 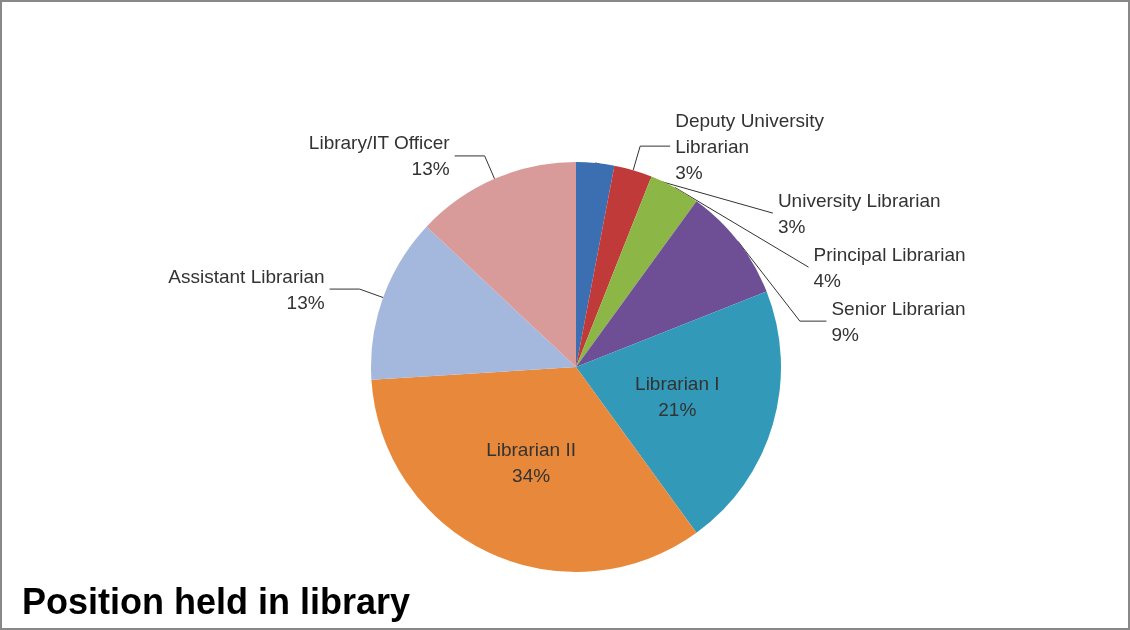 I want to click on slice-label: Senior Librarian, so click(x=898, y=308).